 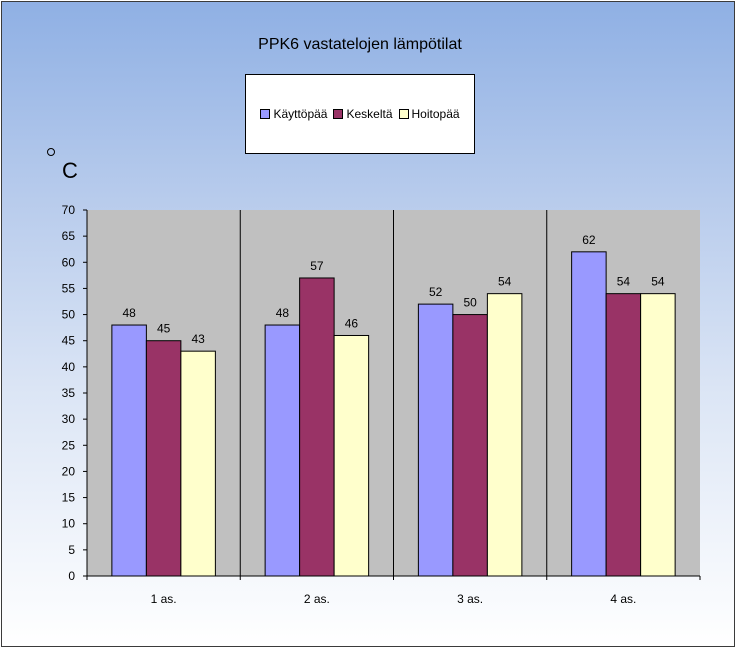 What do you see at coordinates (71, 576) in the screenshot?
I see `y-tick-label-0: 0` at bounding box center [71, 576].